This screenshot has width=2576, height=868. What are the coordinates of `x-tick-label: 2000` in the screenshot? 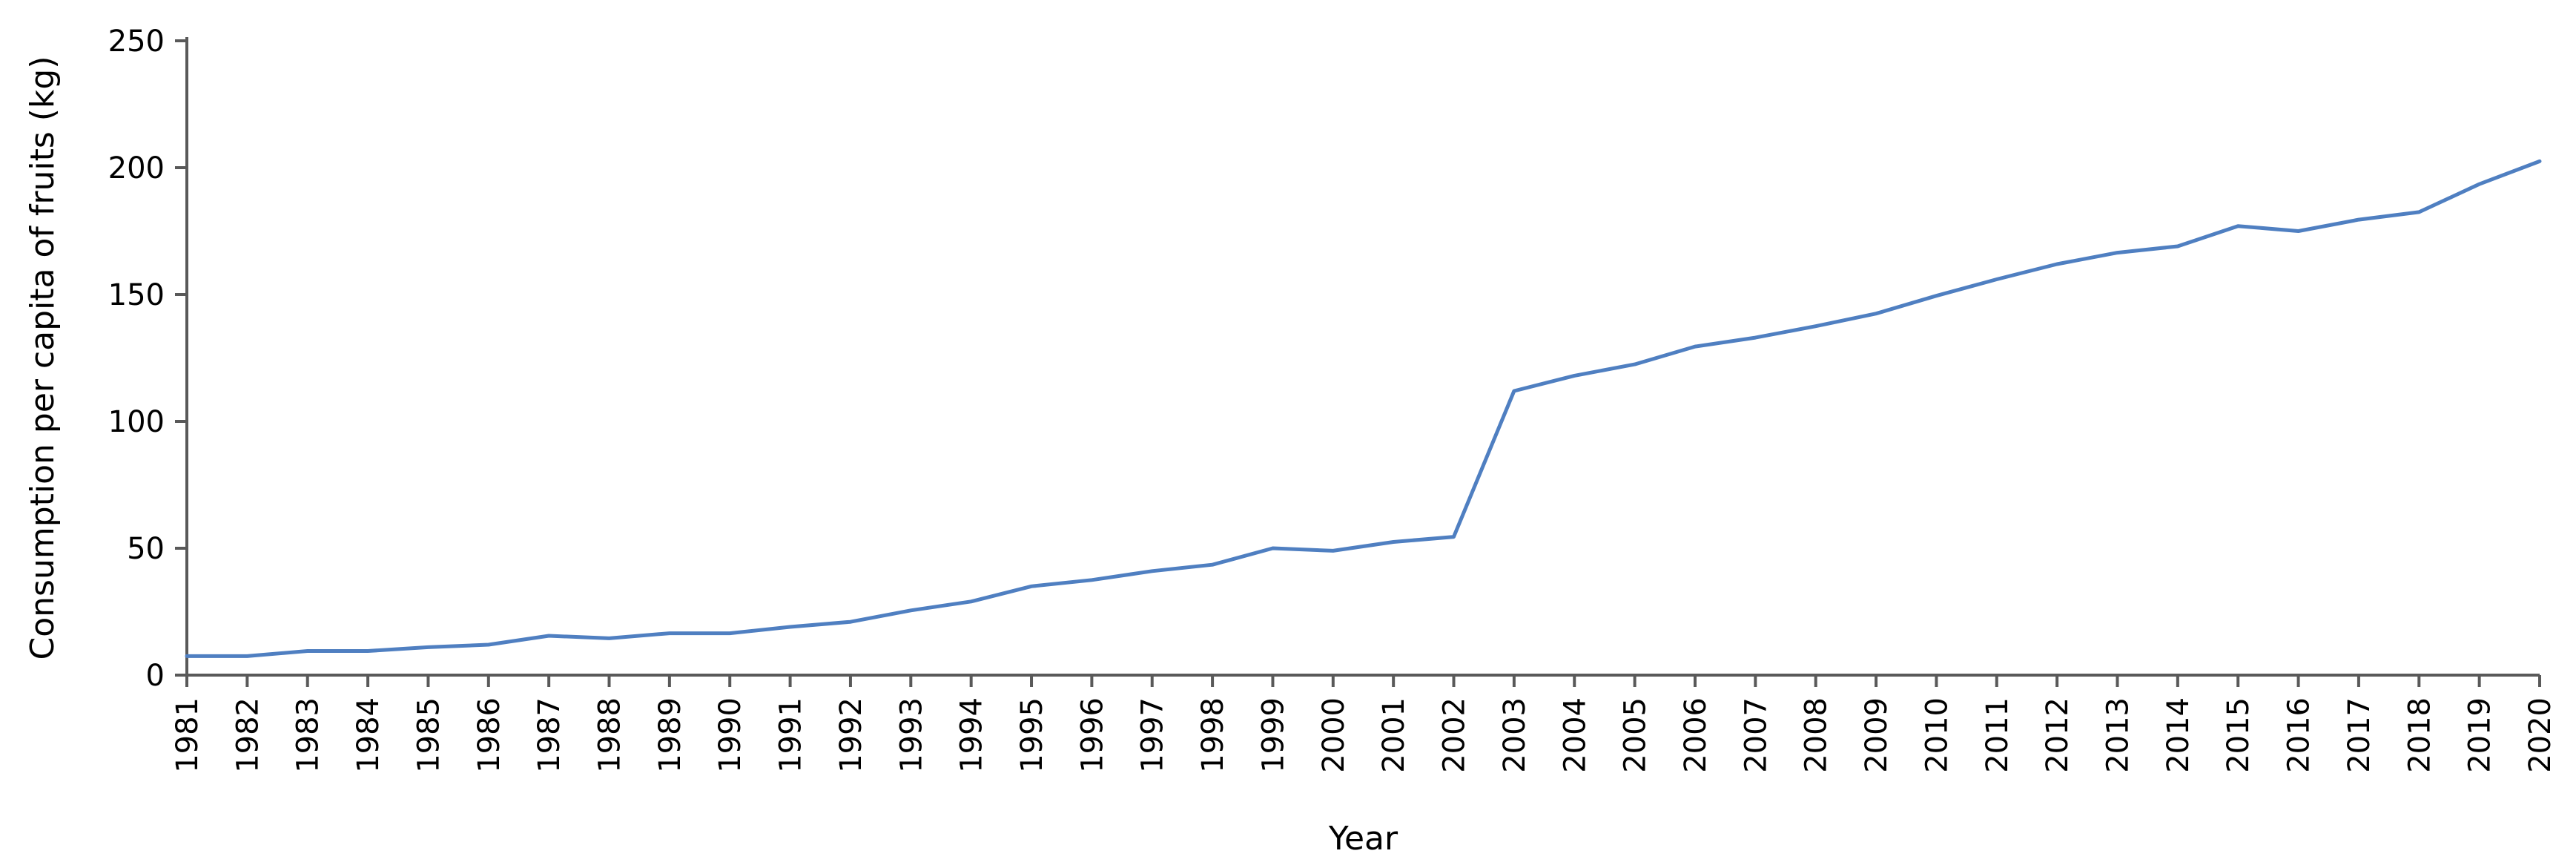 It's located at (1334, 735).